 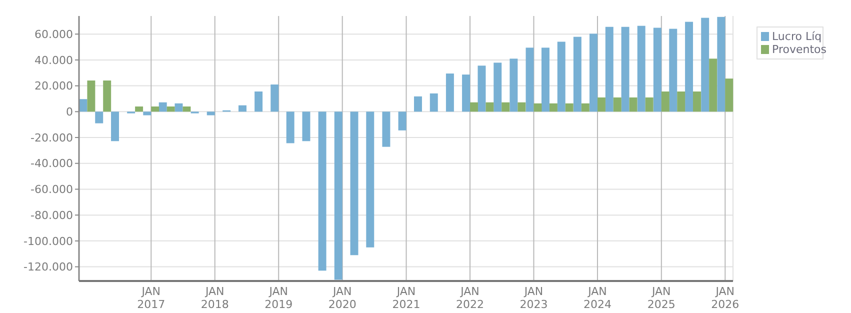 What do you see at coordinates (342, 298) in the screenshot?
I see `x-tick-label: JAN 2020` at bounding box center [342, 298].